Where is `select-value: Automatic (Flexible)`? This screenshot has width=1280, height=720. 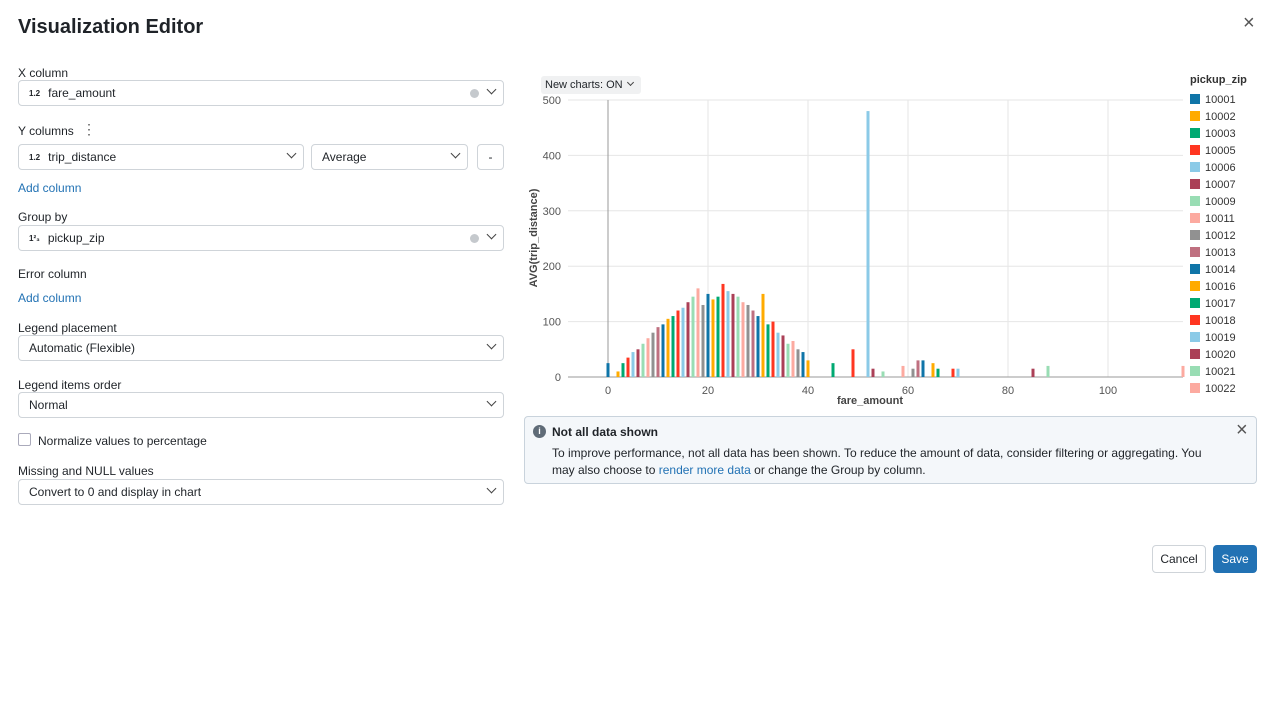
select-value: Automatic (Flexible) is located at coordinates (82, 348).